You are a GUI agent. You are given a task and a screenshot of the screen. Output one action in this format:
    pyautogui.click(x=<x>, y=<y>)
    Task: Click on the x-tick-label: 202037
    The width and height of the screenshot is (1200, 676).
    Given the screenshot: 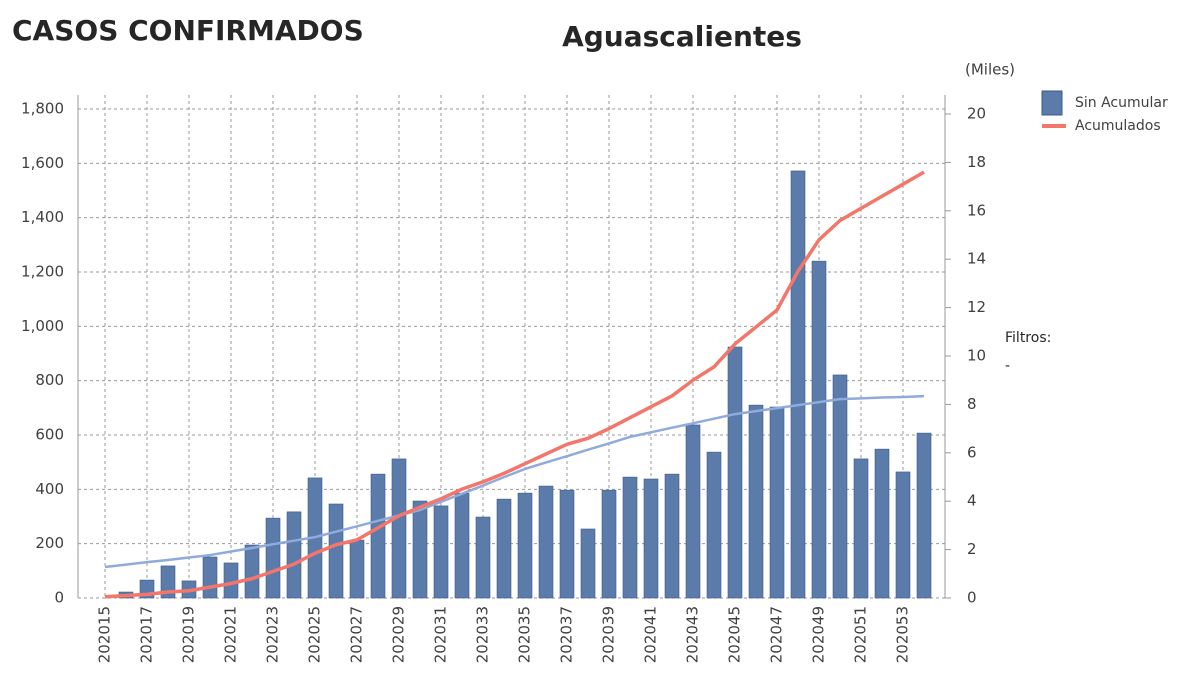 What is the action you would take?
    pyautogui.click(x=567, y=634)
    